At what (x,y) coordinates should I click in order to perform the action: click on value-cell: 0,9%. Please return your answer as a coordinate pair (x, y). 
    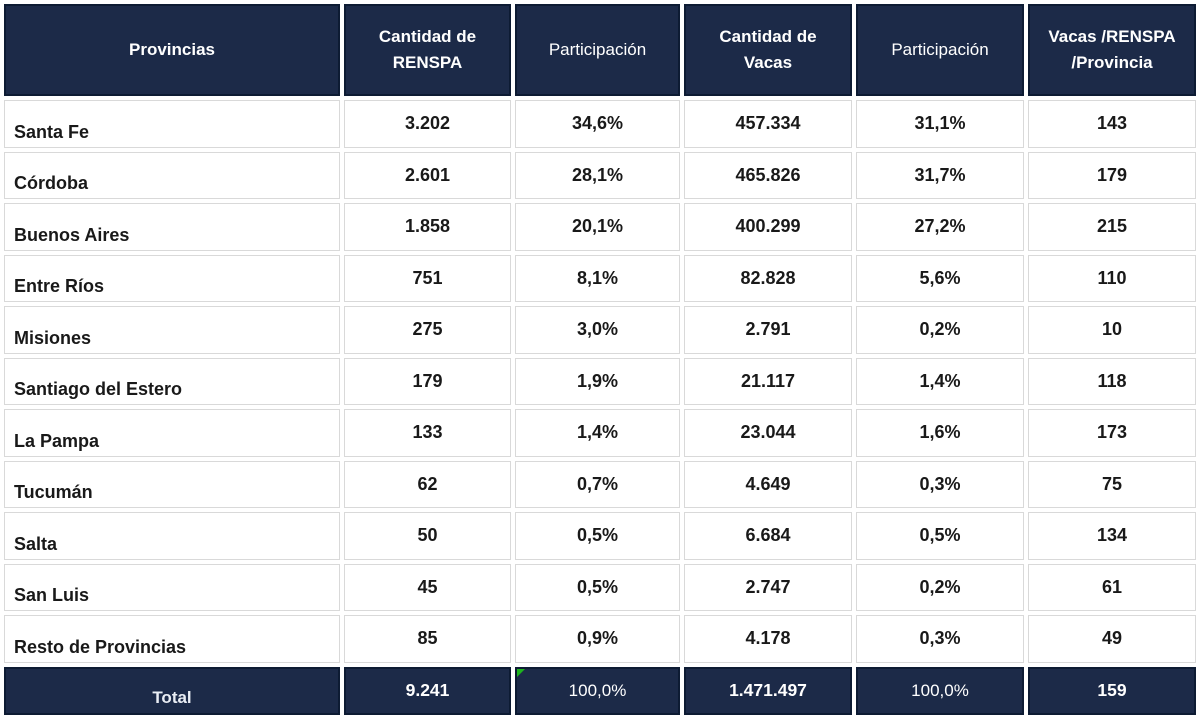
    Looking at the image, I should click on (597, 639).